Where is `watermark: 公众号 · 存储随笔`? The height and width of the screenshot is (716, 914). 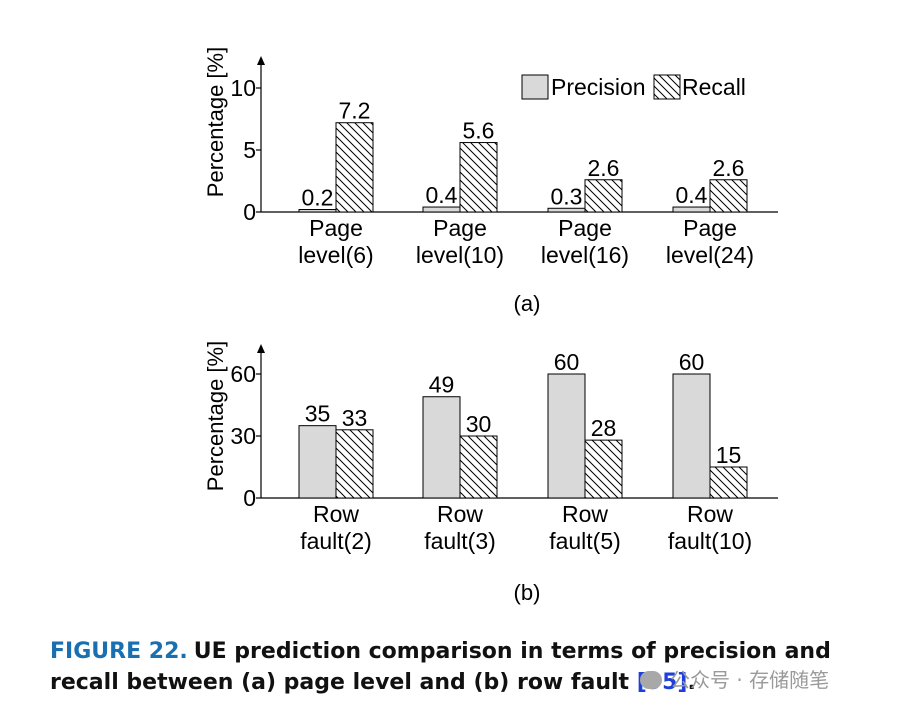 watermark: 公众号 · 存储随笔 is located at coordinates (734, 678).